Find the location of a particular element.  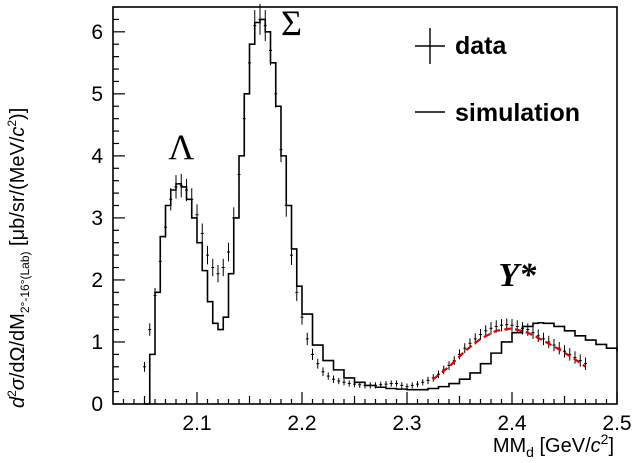

peak-label-lambda: Λ is located at coordinates (181, 147).